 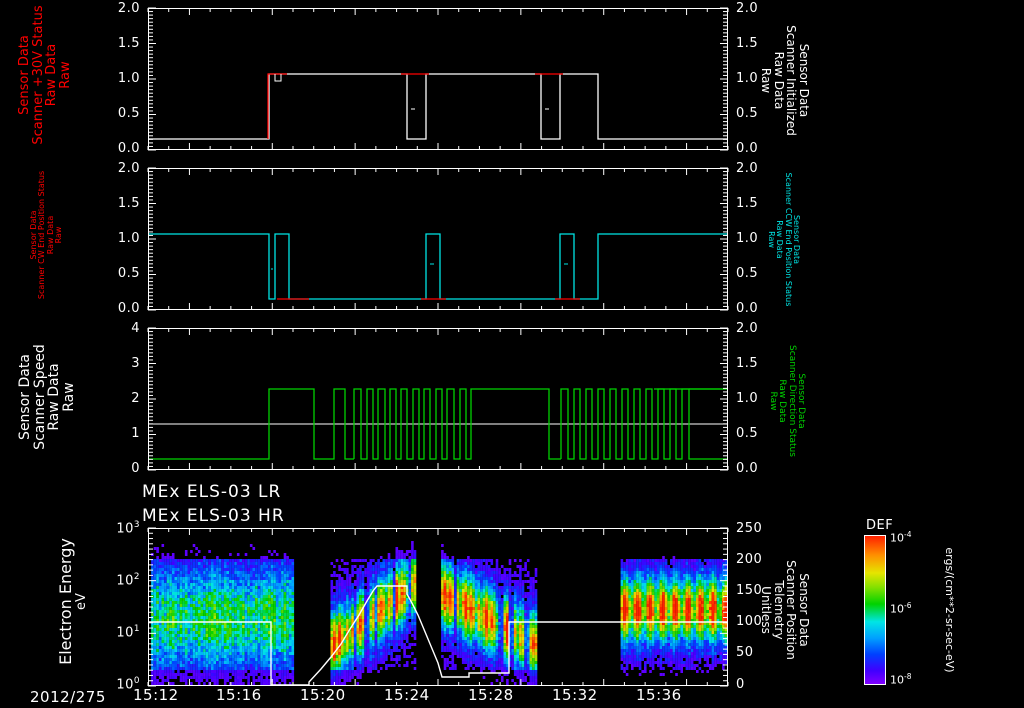 What do you see at coordinates (778, 80) in the screenshot?
I see `panel1-right-title-line3: Raw Data` at bounding box center [778, 80].